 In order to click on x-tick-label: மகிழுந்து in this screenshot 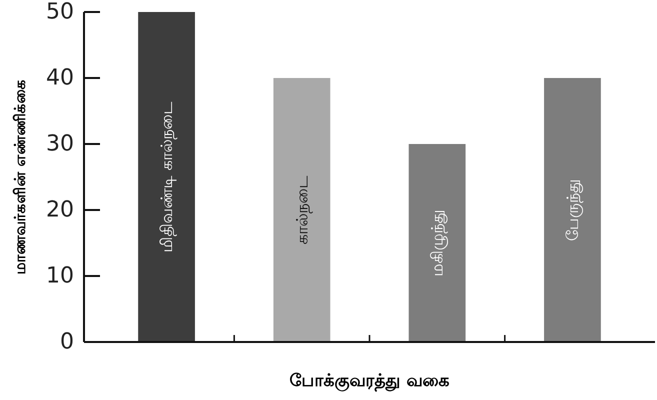, I will do `click(438, 243)`.